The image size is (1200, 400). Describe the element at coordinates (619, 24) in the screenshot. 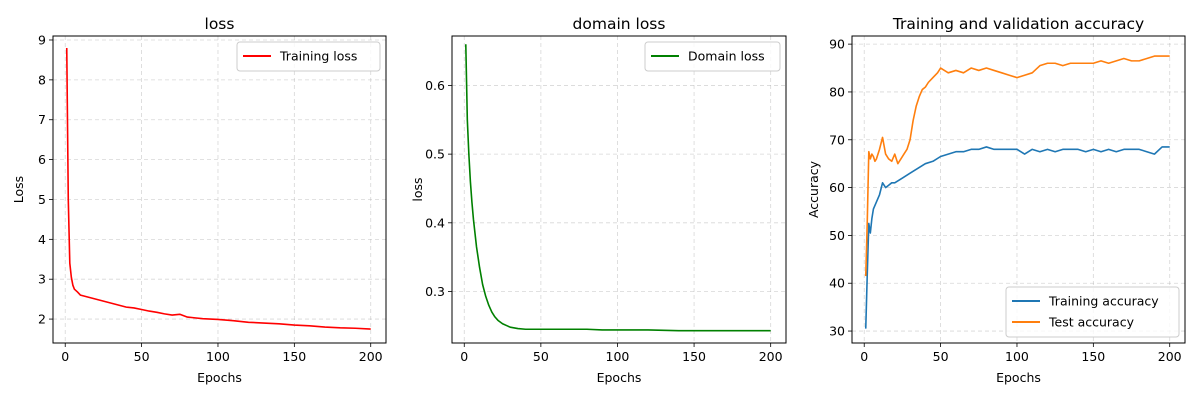

I see `chart-title: domain loss` at that location.